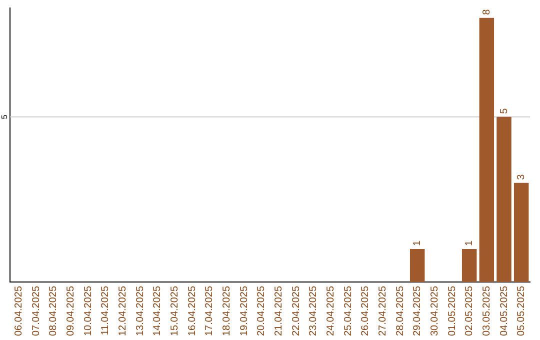 The height and width of the screenshot is (340, 540). I want to click on x-tick-label: 30.04.2025, so click(434, 311).